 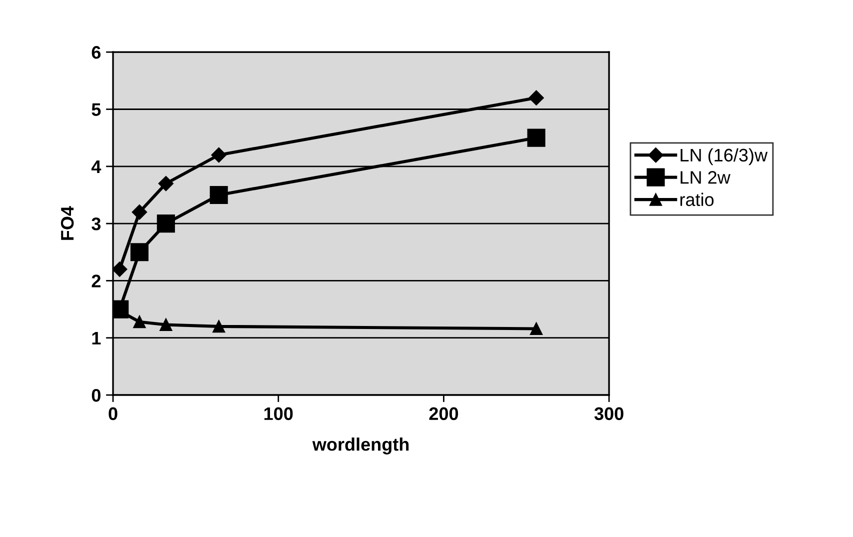 I want to click on x-tick-label: 100, so click(x=278, y=413).